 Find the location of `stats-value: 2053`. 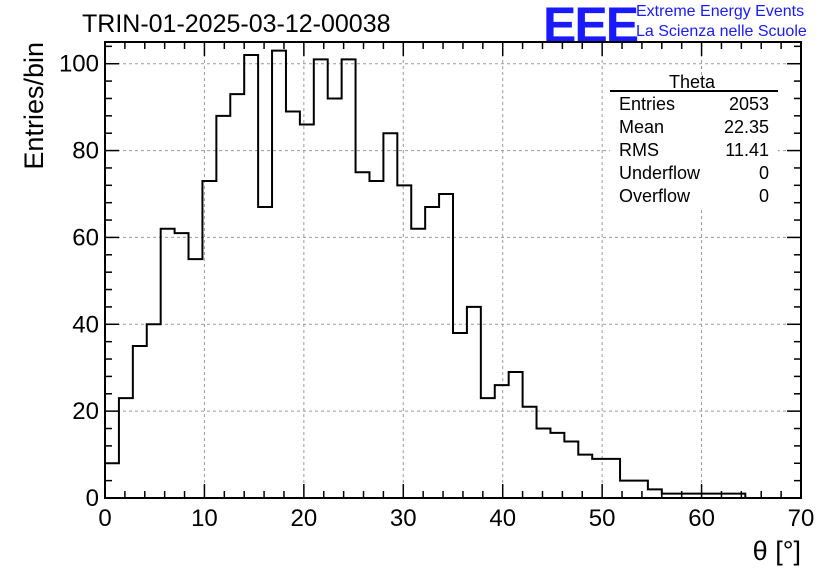

stats-value: 2053 is located at coordinates (749, 104).